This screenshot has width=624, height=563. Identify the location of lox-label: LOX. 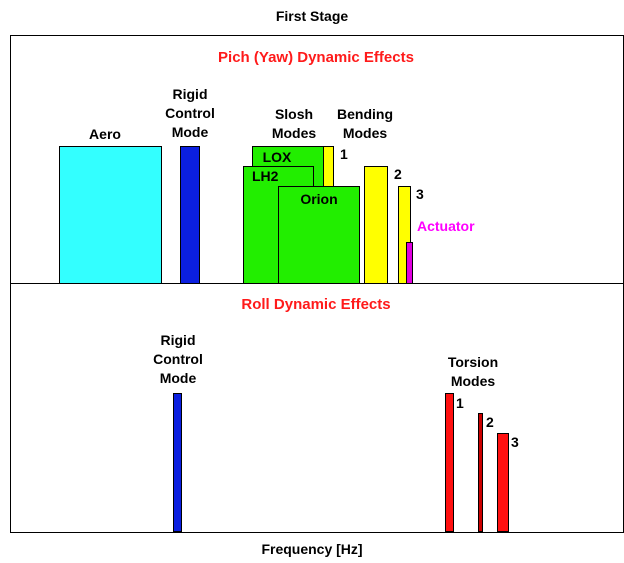
(277, 157).